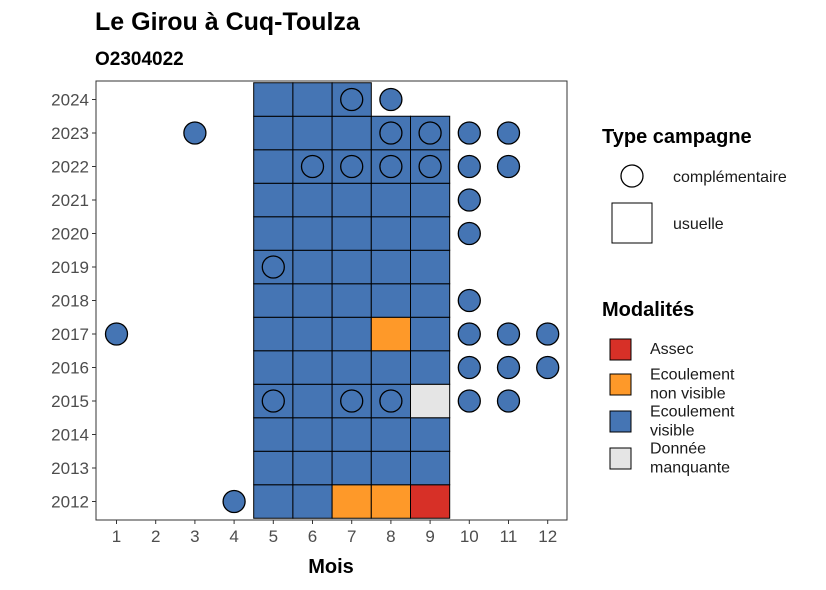 Image resolution: width=826 pixels, height=590 pixels. I want to click on y-tick-label: 2024, so click(70, 100).